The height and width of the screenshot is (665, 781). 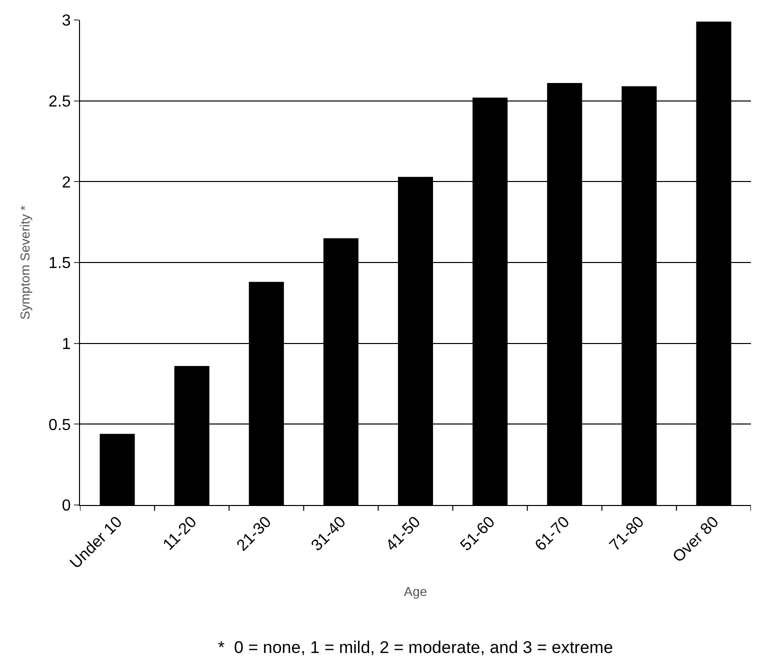 I want to click on y-tick-label: 1.5, so click(x=59, y=263).